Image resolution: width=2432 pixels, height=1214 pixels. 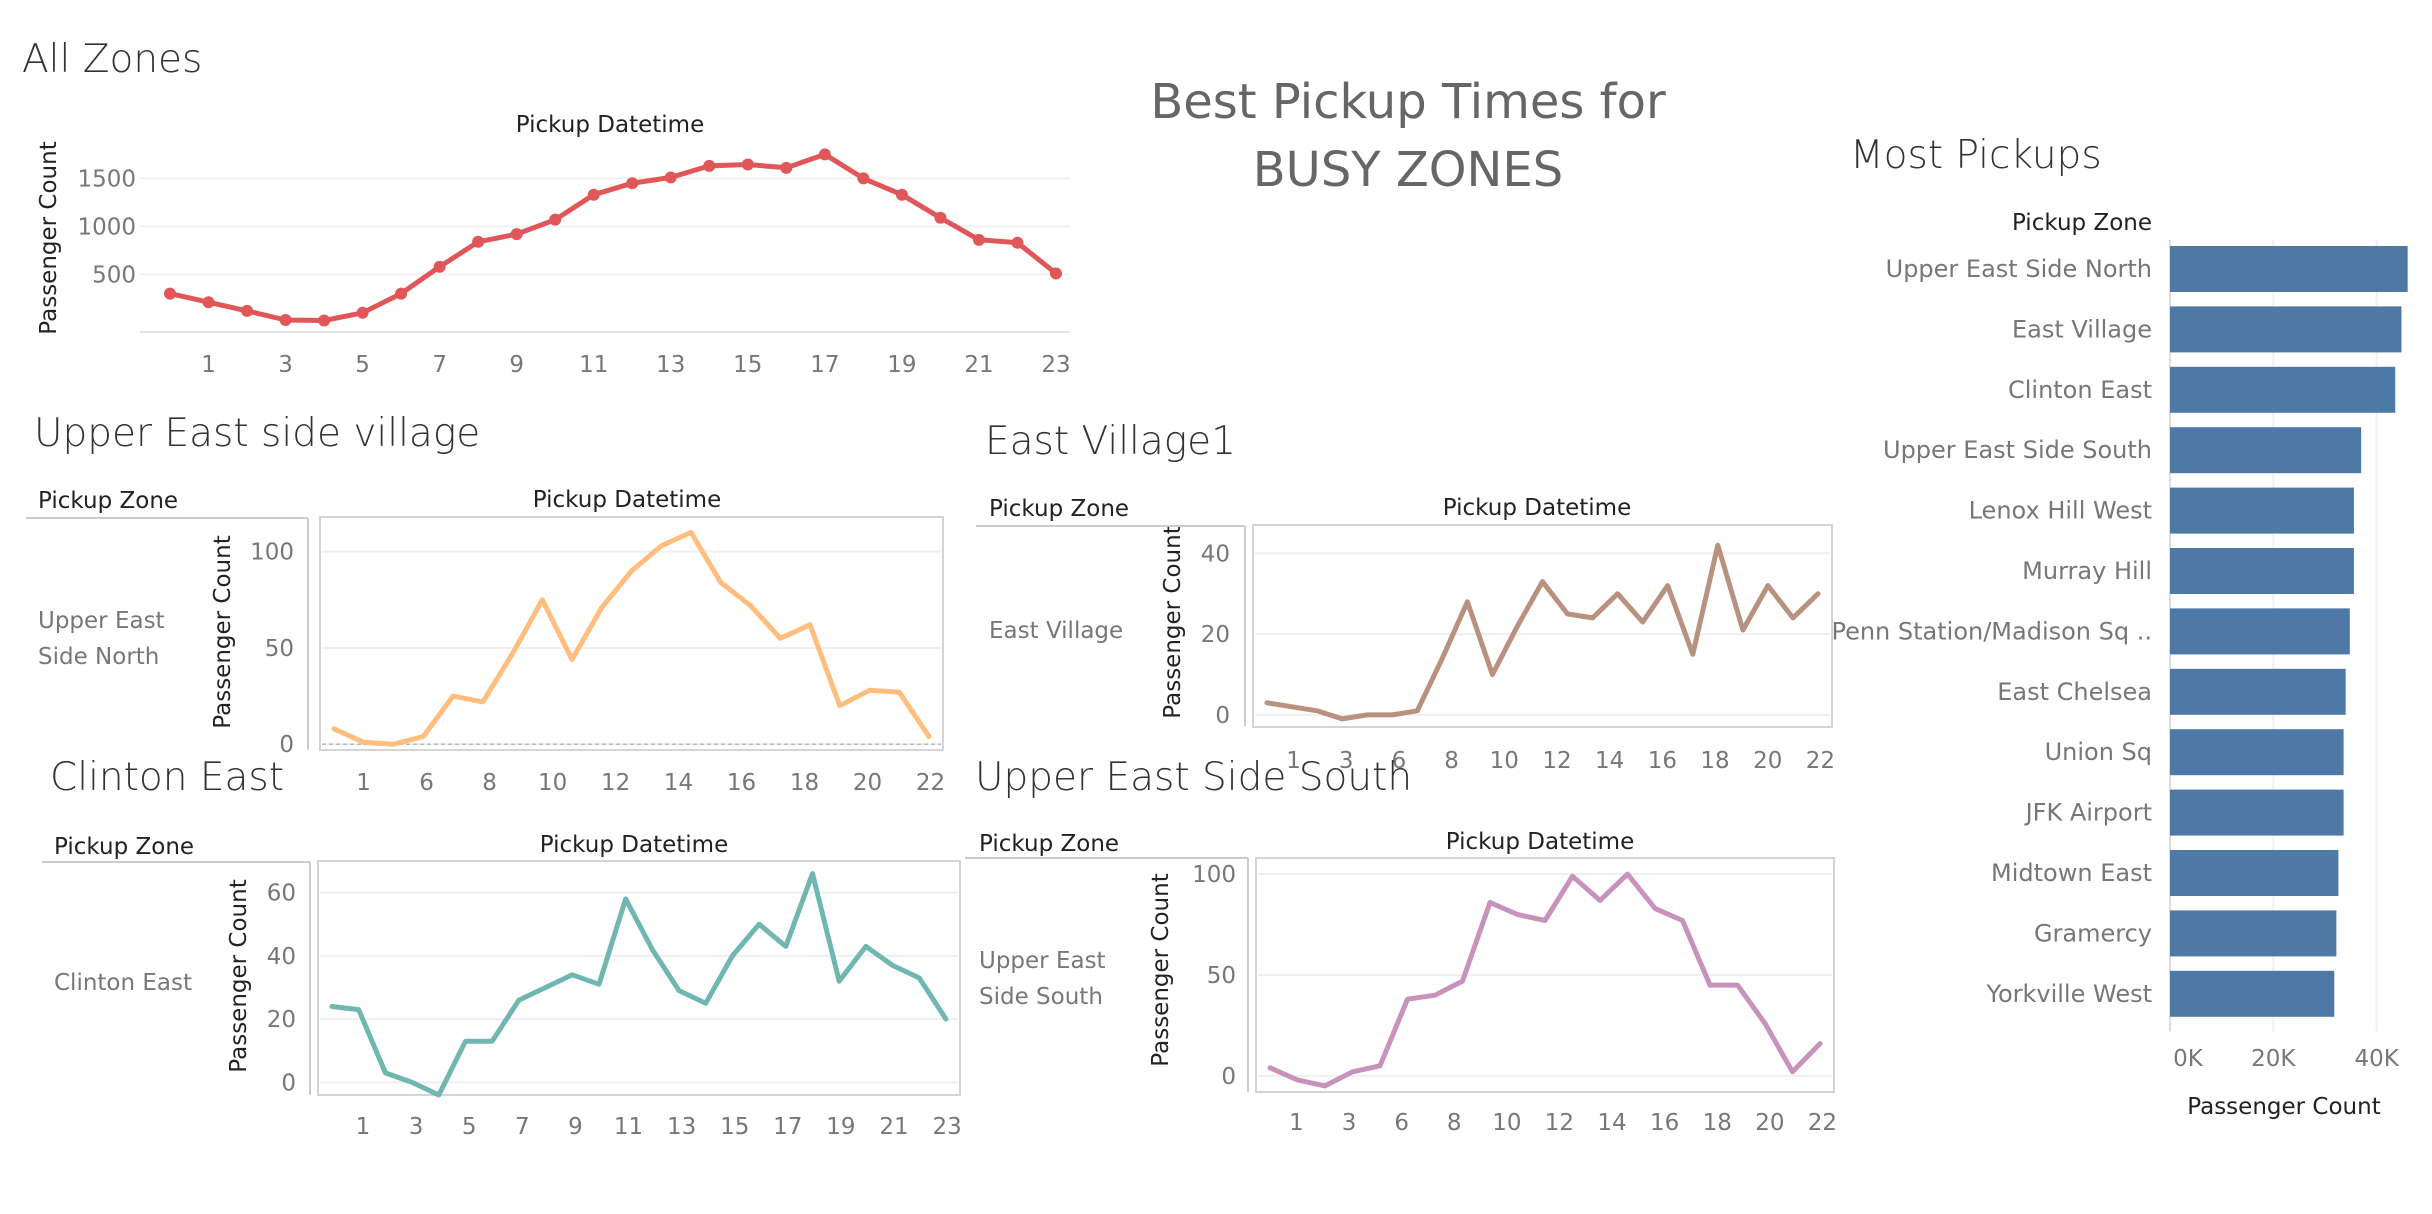 I want to click on all-x-tick-label: 9, so click(x=516, y=365).